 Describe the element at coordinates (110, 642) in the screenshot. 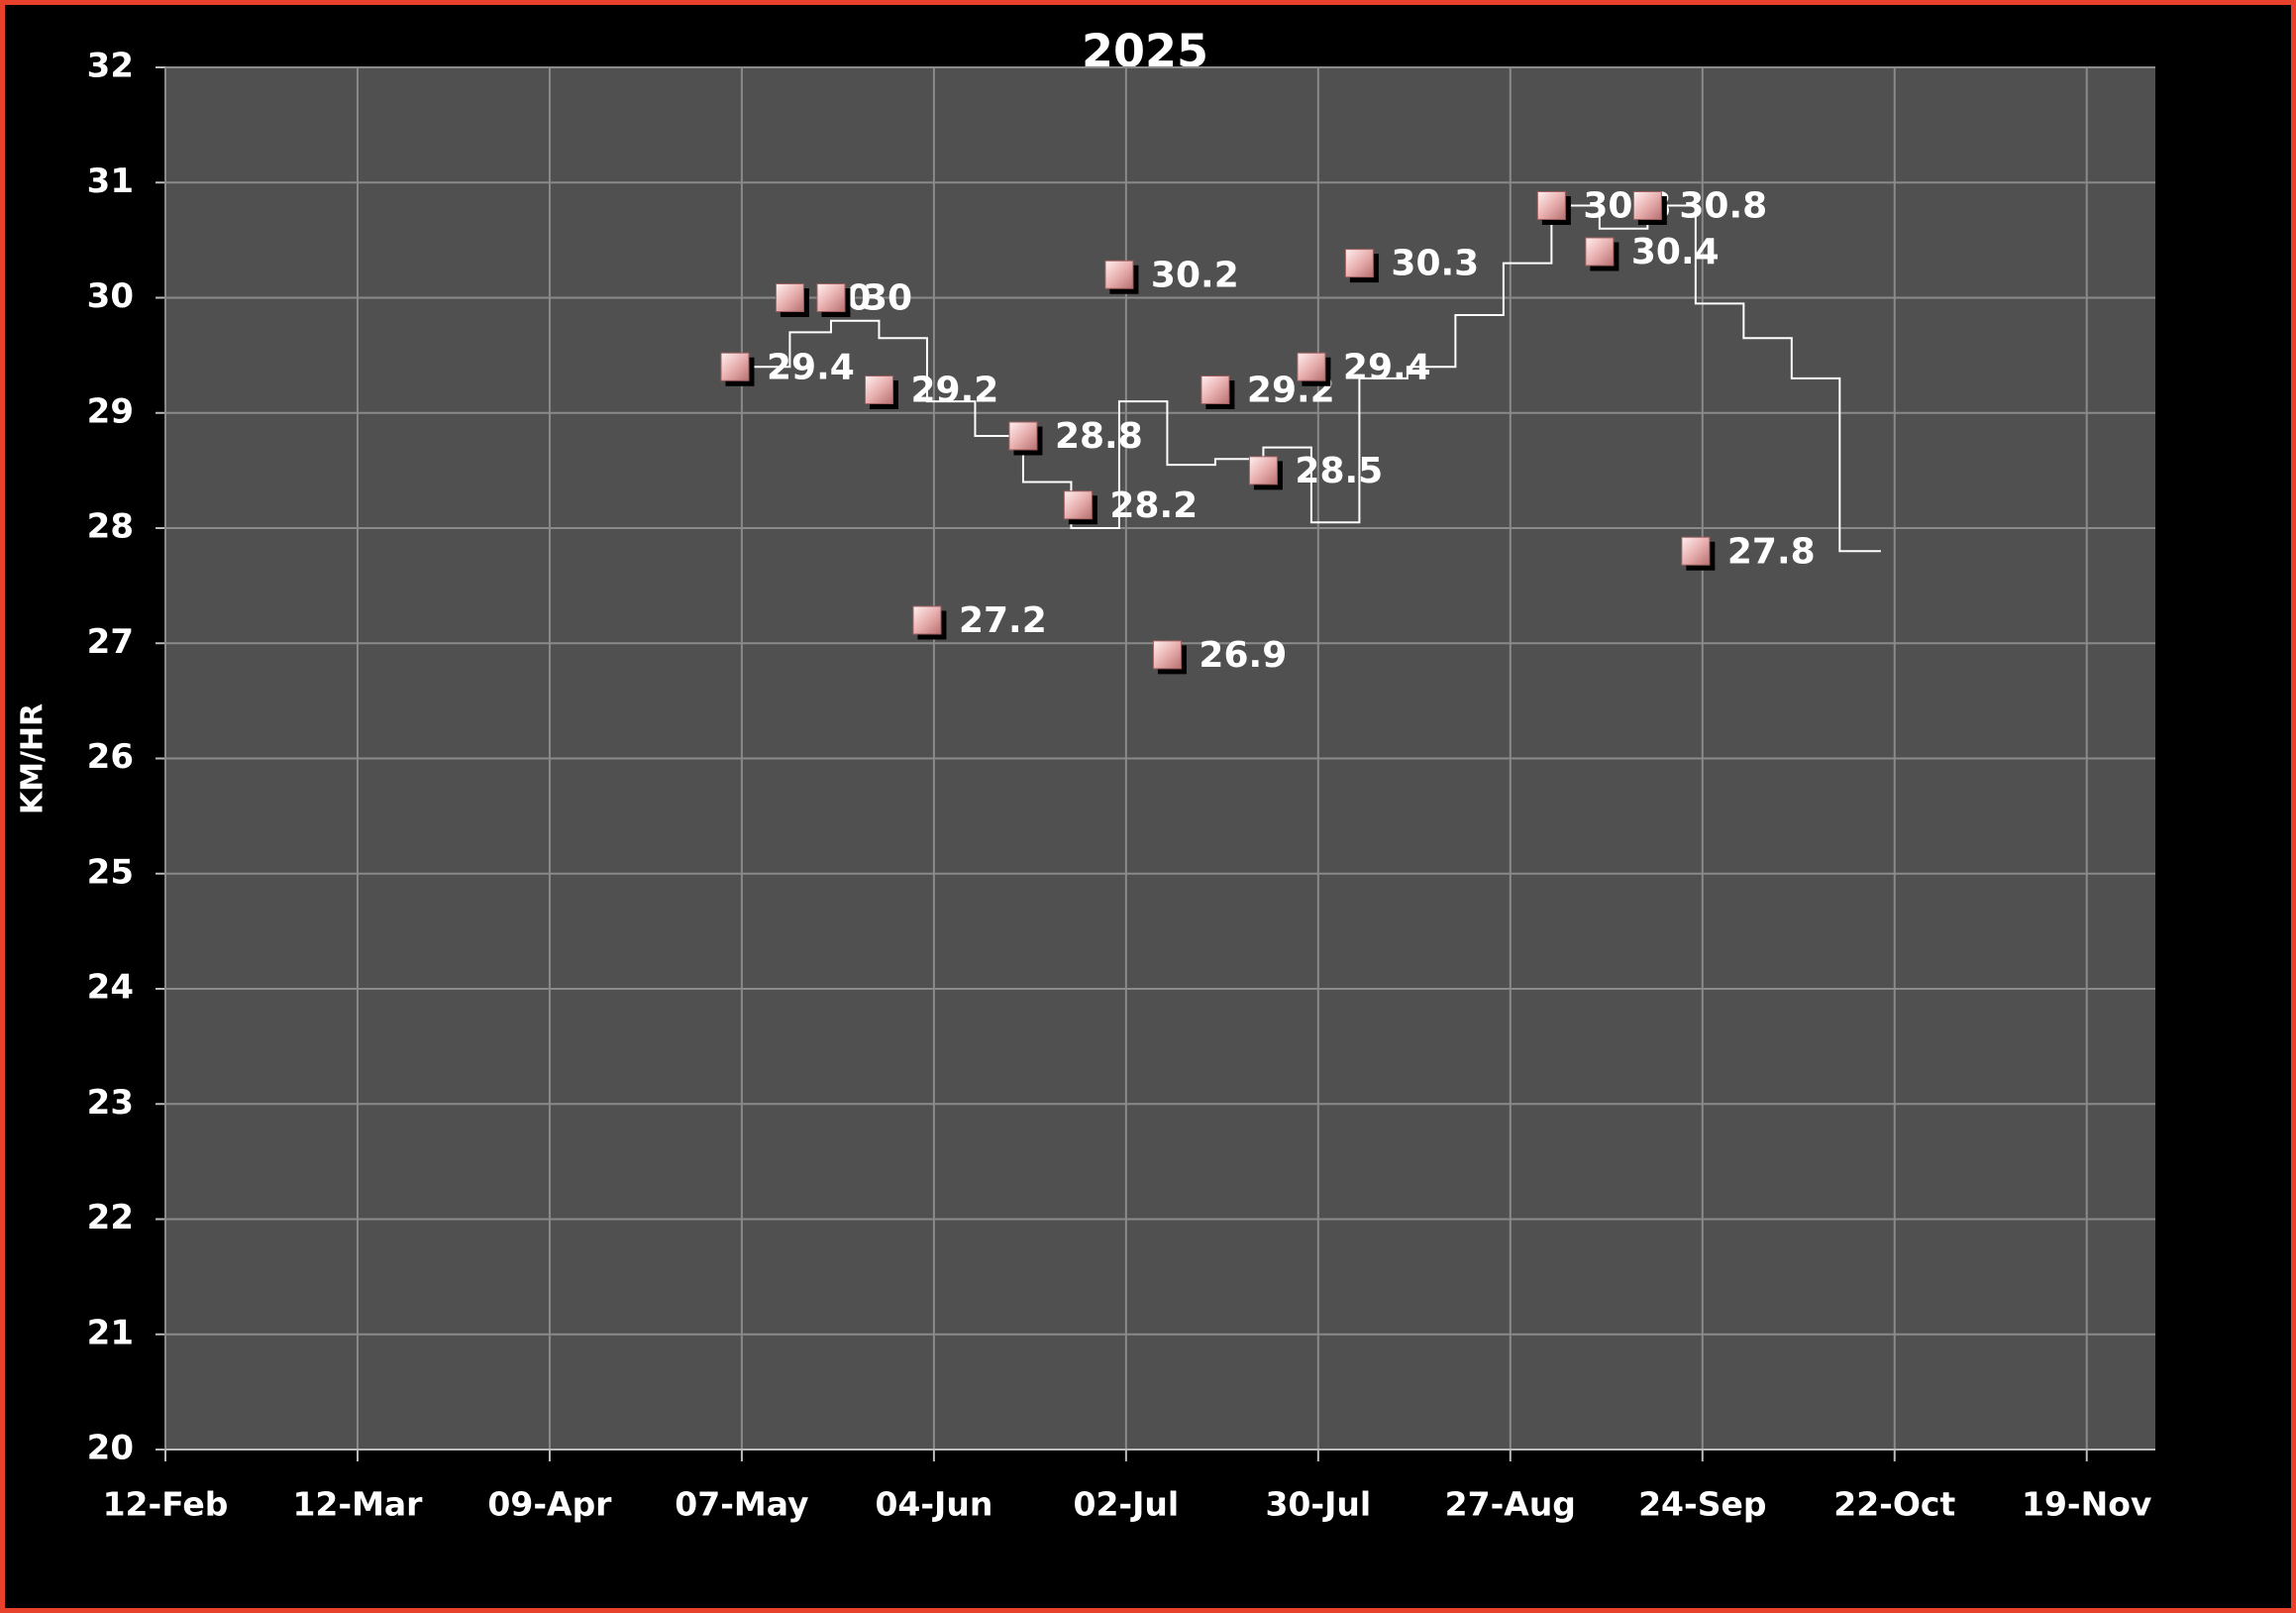

I see `y-tick-label: 27` at that location.